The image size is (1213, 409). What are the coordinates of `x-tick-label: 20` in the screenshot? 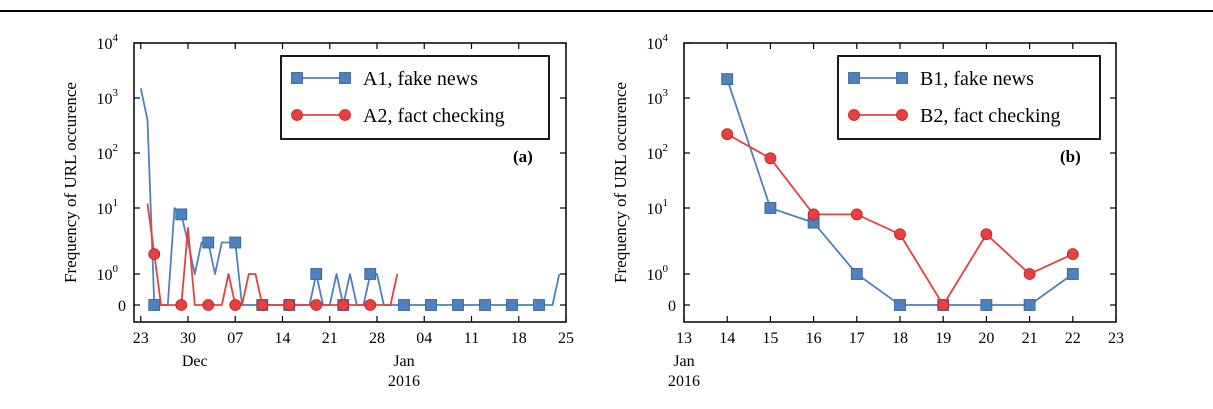 It's located at (986, 338).